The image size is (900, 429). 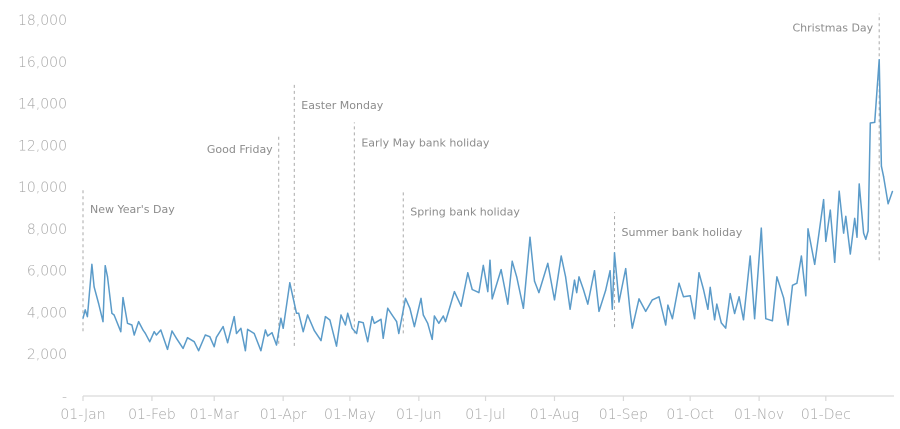 What do you see at coordinates (419, 415) in the screenshot?
I see `x-tick-label: 01-Jun` at bounding box center [419, 415].